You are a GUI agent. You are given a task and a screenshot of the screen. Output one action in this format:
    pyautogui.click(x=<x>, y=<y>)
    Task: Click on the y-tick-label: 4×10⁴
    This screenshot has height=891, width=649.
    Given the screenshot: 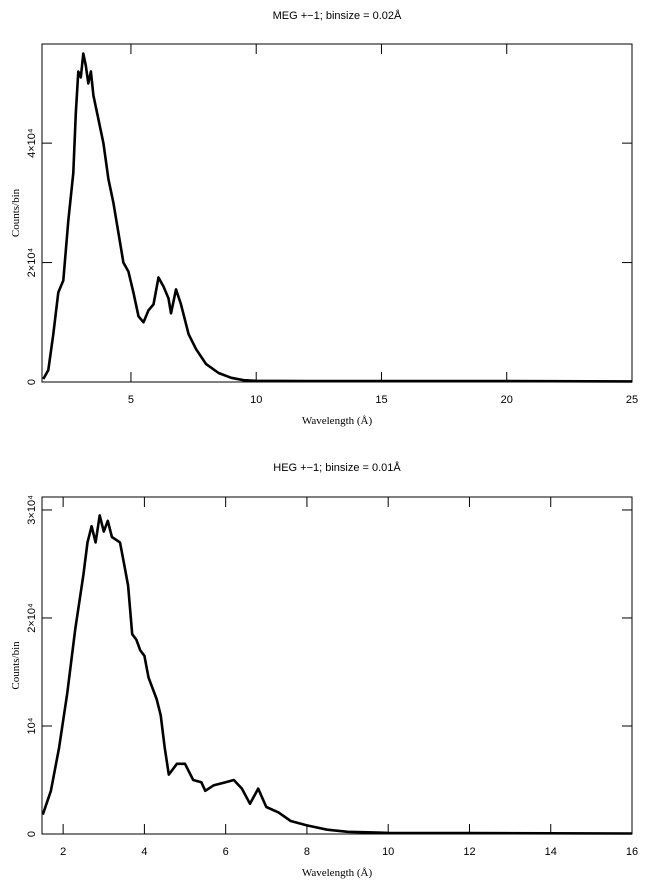 What is the action you would take?
    pyautogui.click(x=32, y=143)
    